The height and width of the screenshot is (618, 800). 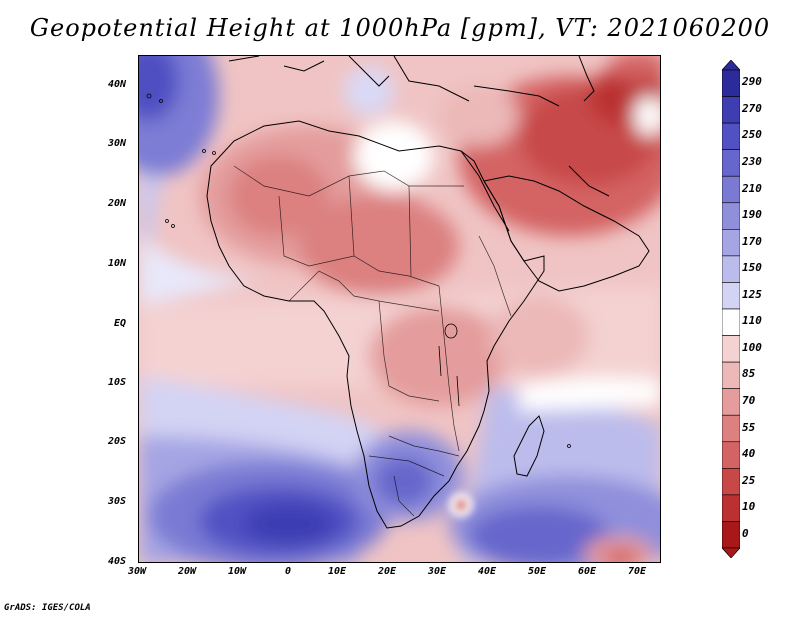 I want to click on colorbar-label: 25, so click(x=749, y=480).